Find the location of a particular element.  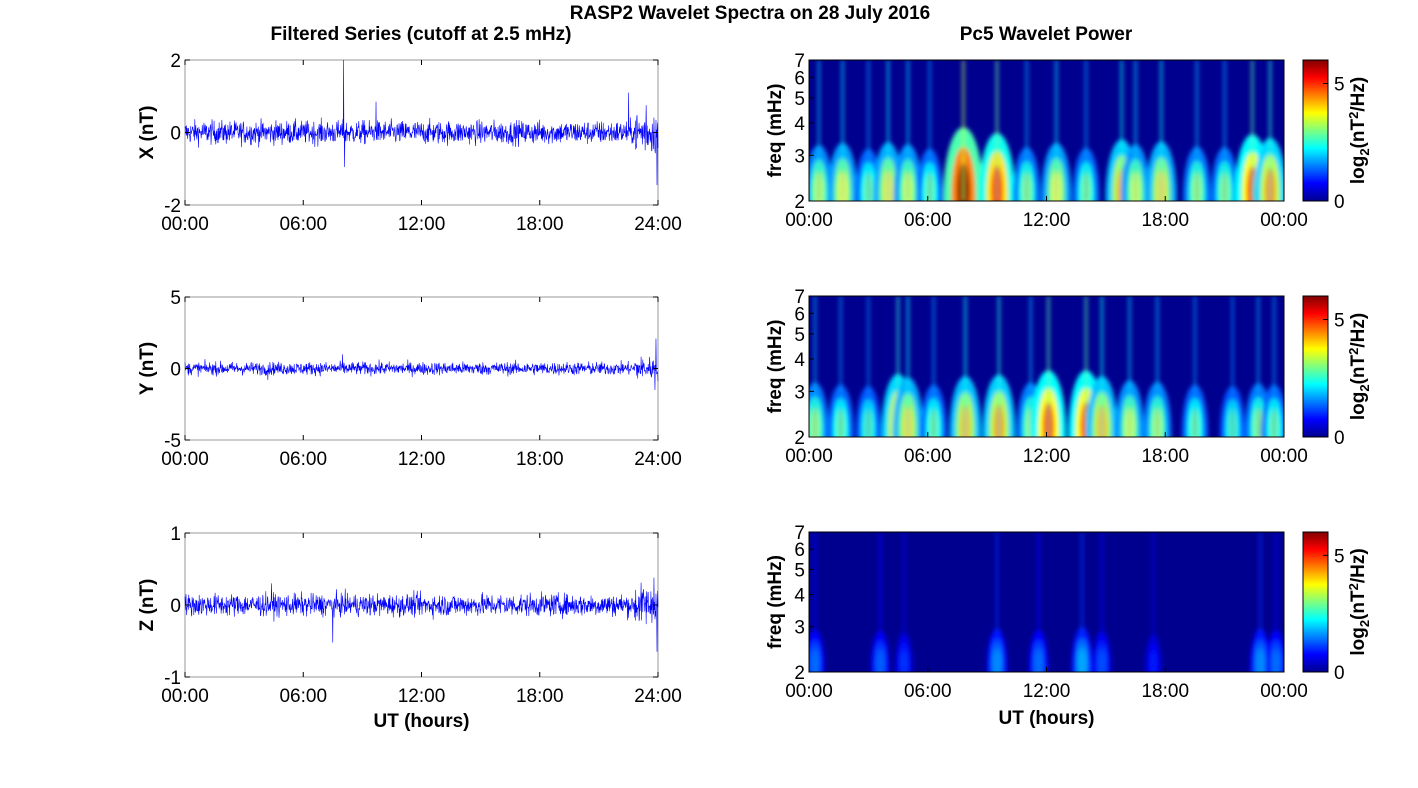

y-tick-label: -5 is located at coordinates (172, 441).